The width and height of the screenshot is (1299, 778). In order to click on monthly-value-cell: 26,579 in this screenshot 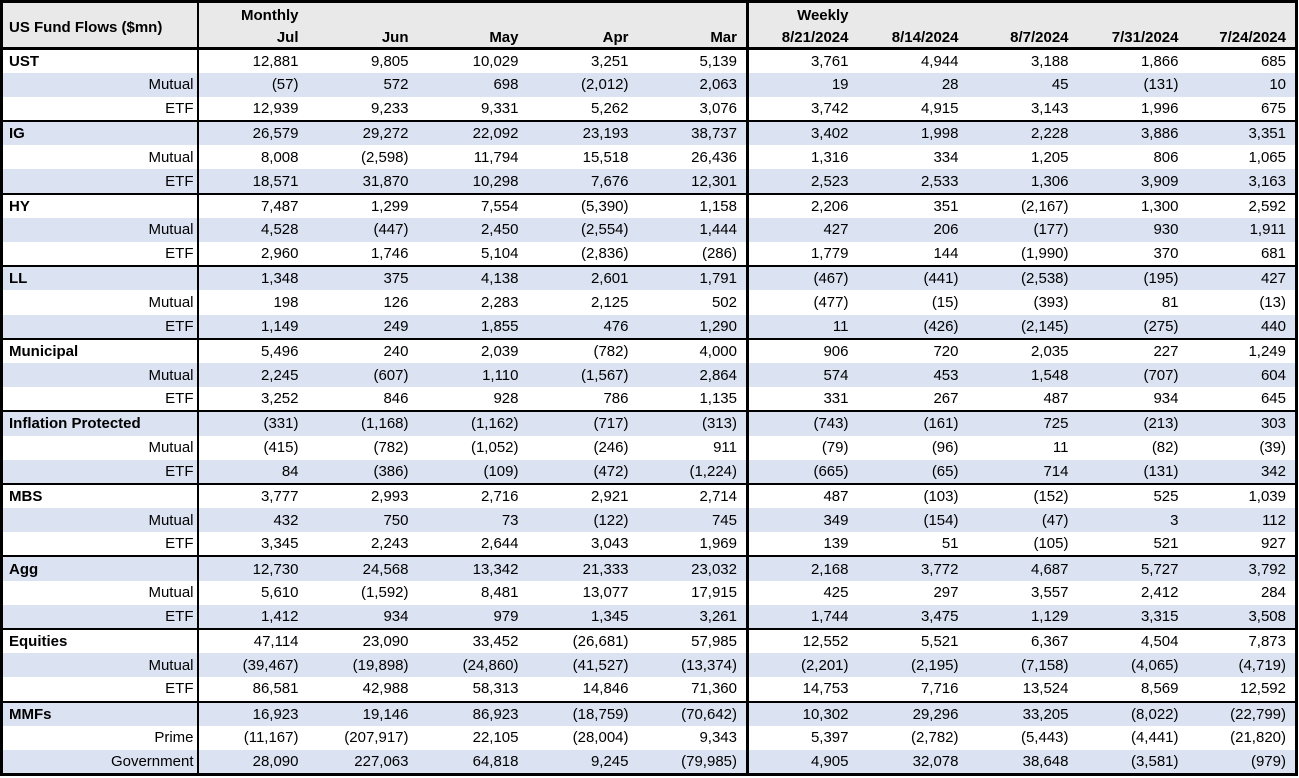, I will do `click(252, 133)`.